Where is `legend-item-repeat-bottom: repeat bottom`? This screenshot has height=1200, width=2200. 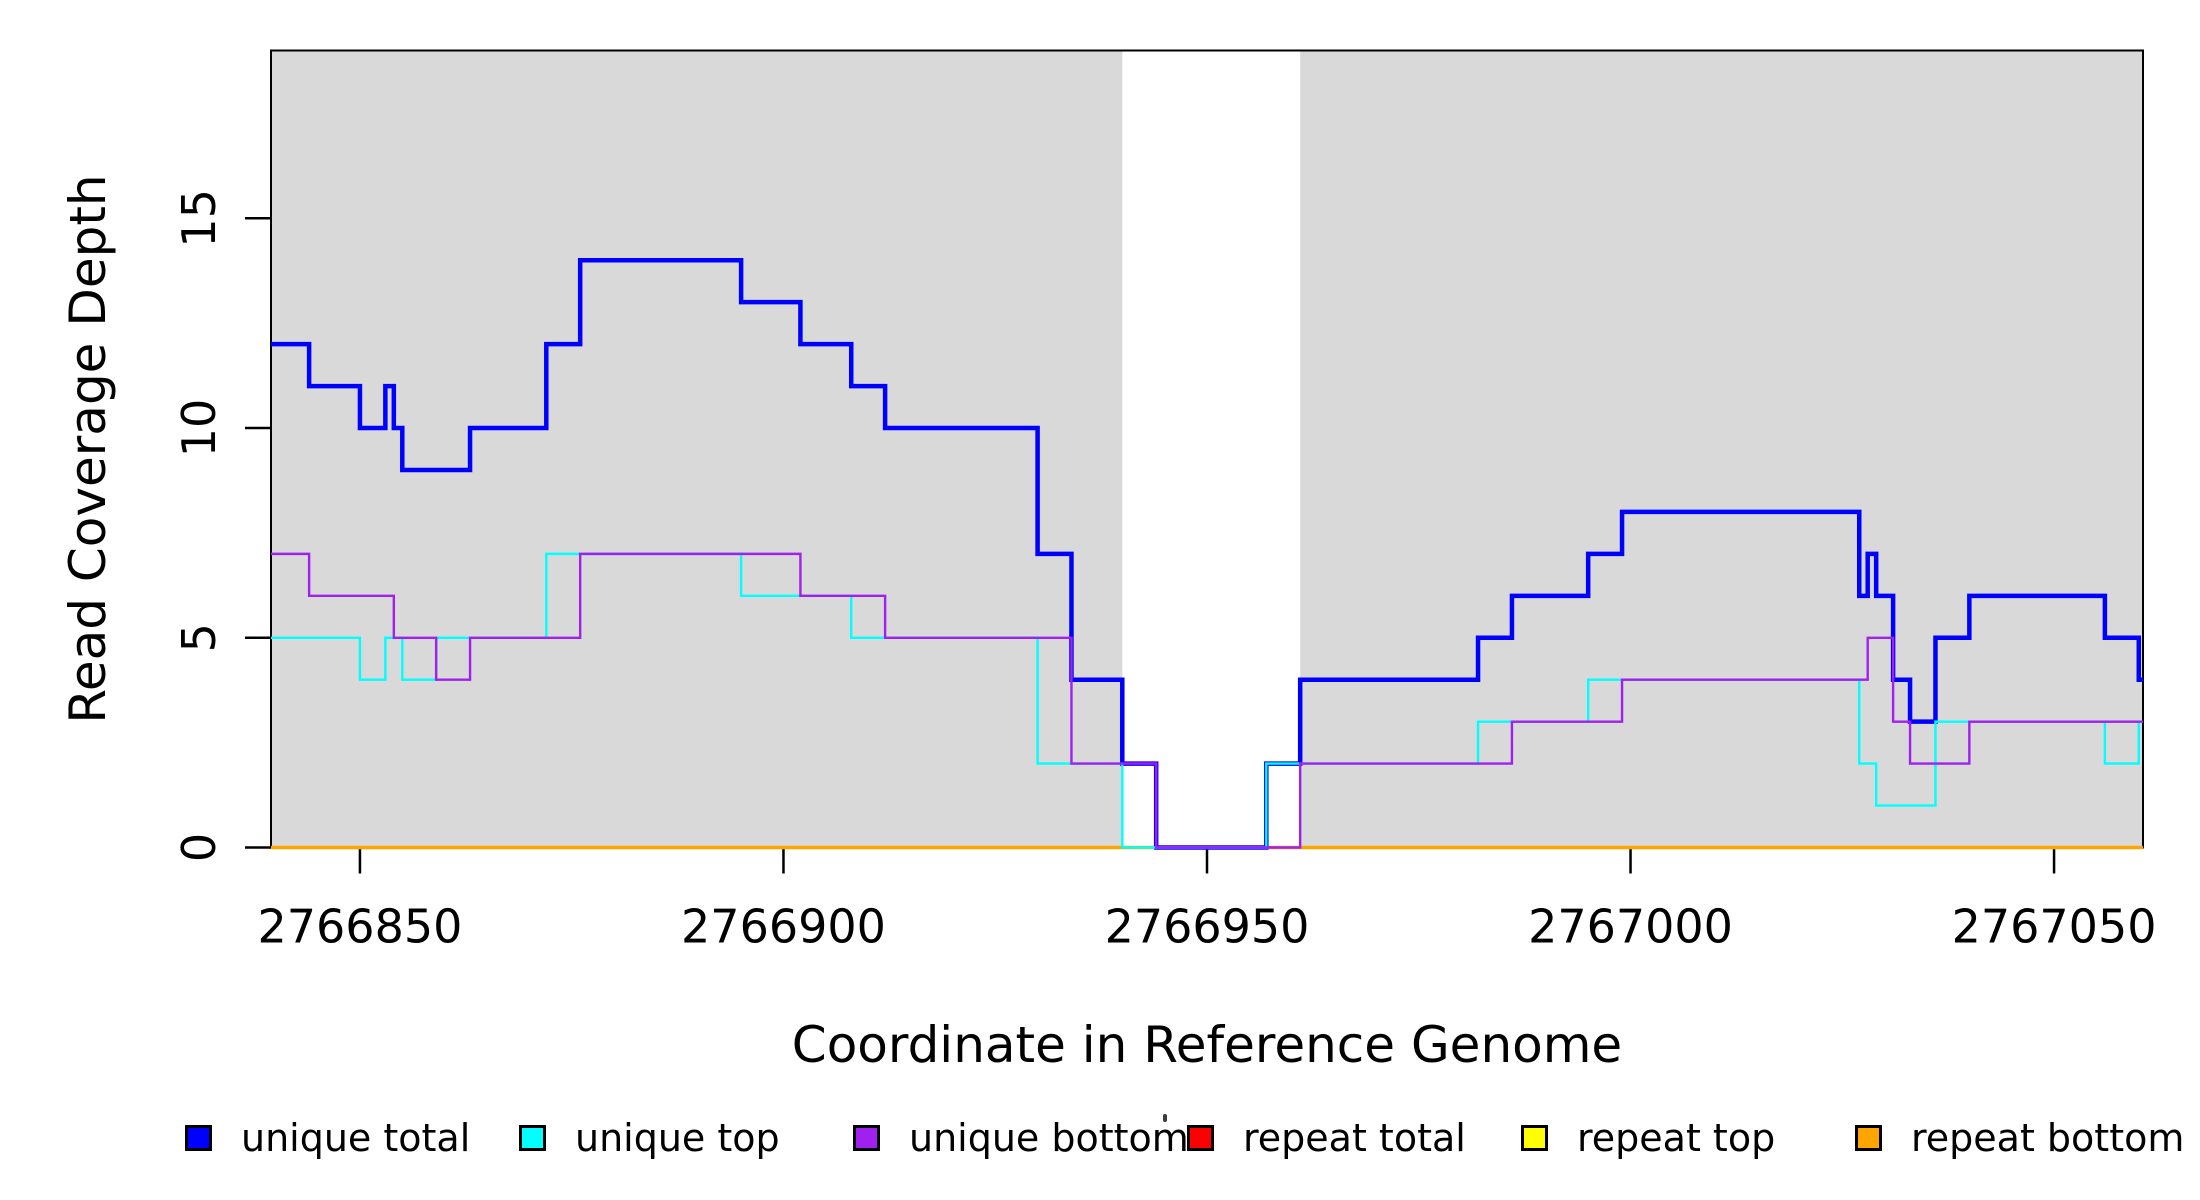
legend-item-repeat-bottom: repeat bottom is located at coordinates (2019, 1138).